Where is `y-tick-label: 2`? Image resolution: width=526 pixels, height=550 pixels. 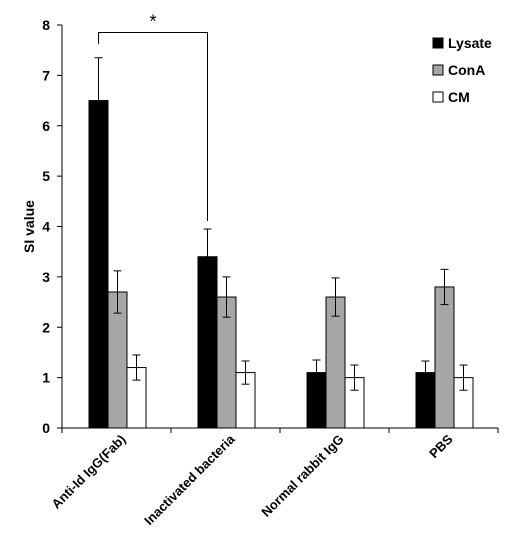 y-tick-label: 2 is located at coordinates (46, 327).